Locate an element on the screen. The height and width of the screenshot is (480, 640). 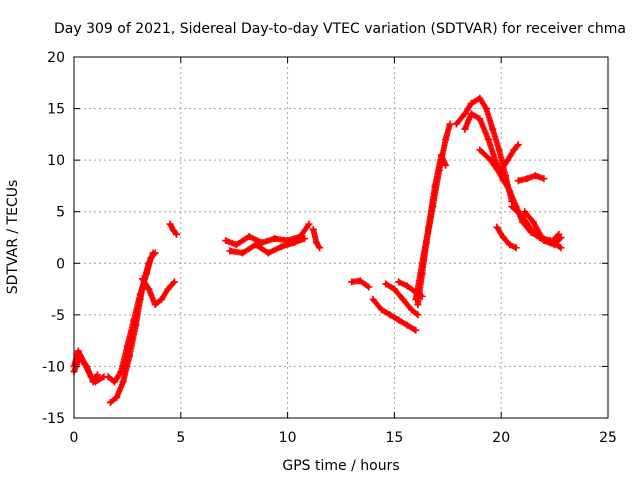
series-track-l is located at coordinates (402, 299).